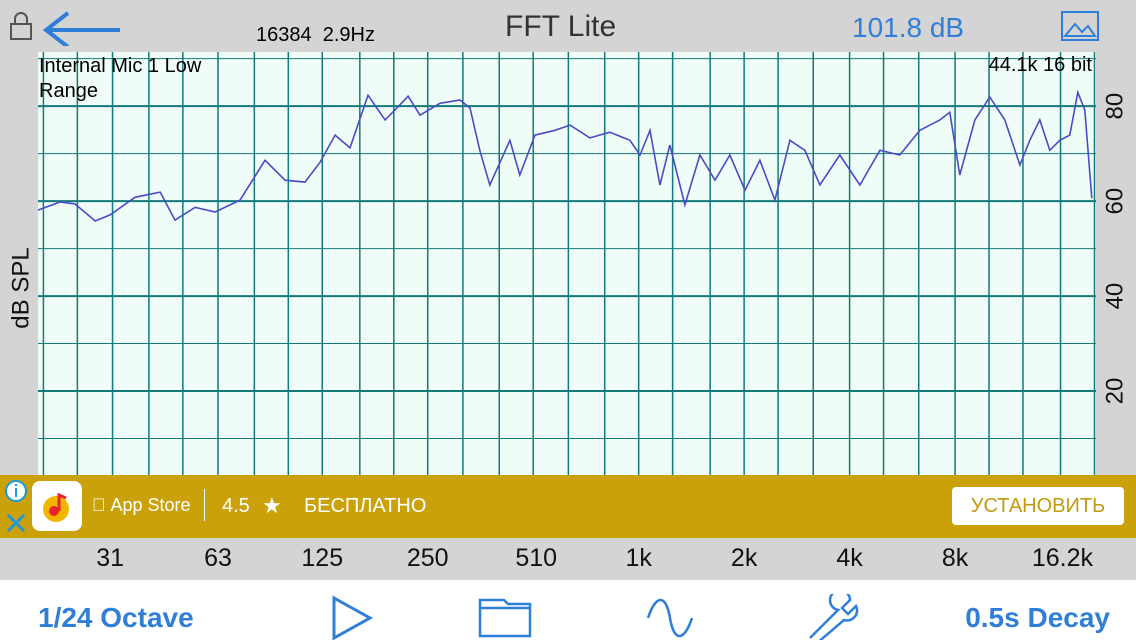 This screenshot has height=640, width=1136. Describe the element at coordinates (20, 287) in the screenshot. I see `y-axis-label: dB SPL` at that location.